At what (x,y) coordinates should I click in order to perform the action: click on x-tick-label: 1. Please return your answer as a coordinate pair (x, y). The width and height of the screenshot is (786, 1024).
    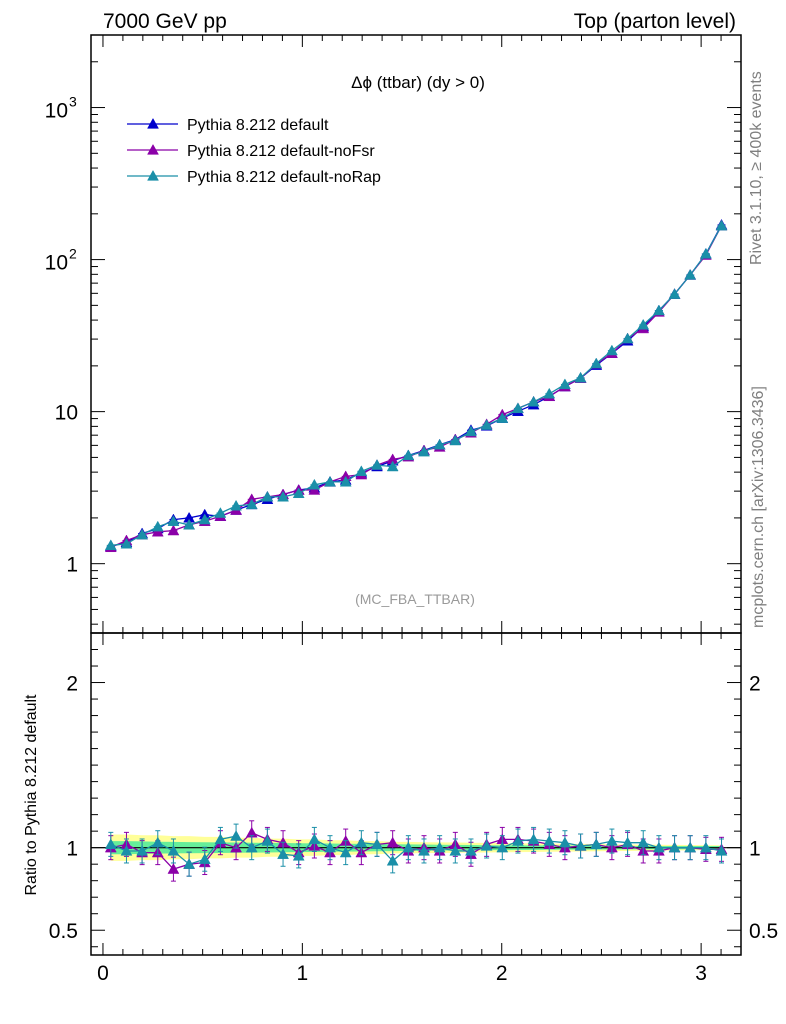
    Looking at the image, I should click on (303, 973).